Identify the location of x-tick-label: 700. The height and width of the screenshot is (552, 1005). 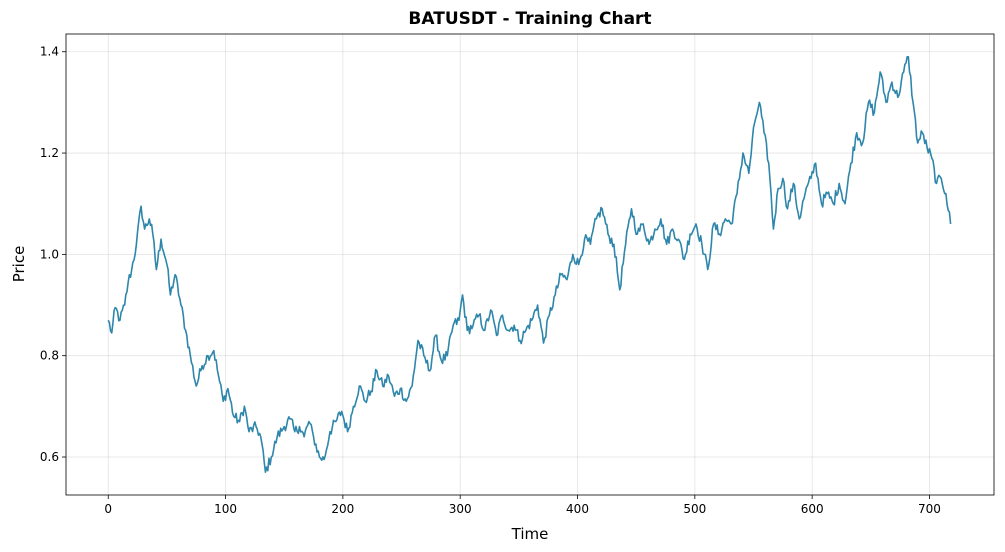
(929, 509).